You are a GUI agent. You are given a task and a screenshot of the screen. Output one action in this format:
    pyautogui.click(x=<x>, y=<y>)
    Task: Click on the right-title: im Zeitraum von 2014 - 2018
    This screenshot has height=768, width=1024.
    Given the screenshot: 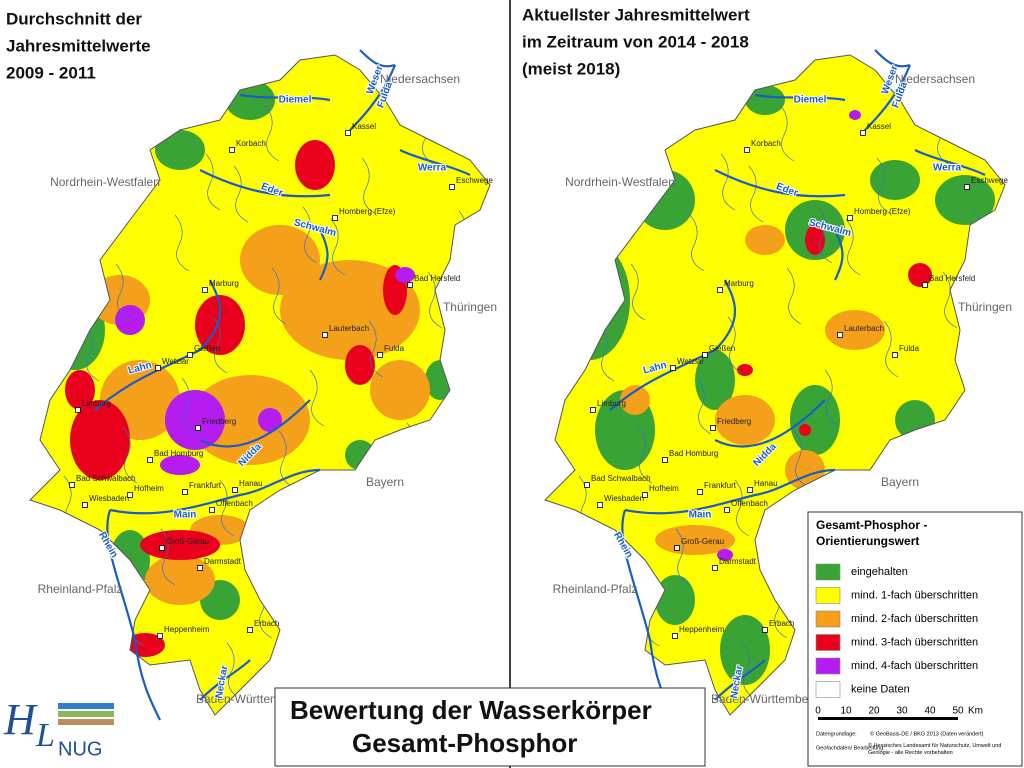 What is the action you would take?
    pyautogui.click(x=635, y=41)
    